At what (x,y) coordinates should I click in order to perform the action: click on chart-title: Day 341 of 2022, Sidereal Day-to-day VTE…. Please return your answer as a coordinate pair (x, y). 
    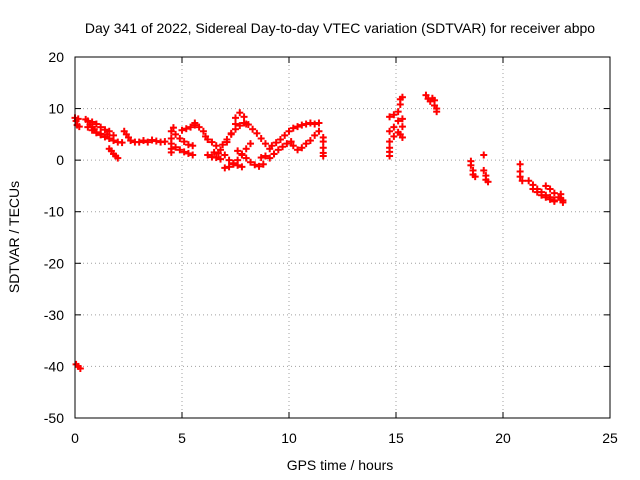
    Looking at the image, I should click on (340, 28).